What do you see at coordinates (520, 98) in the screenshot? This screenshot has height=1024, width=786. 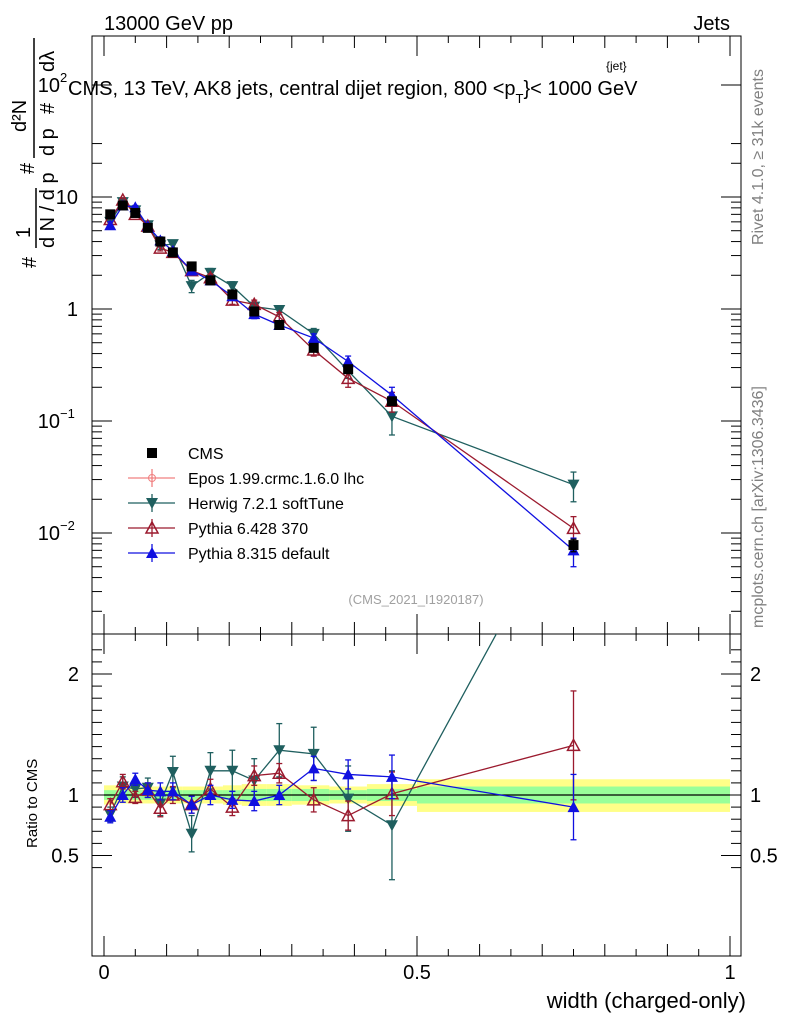 I see `plot-title-sub: T` at bounding box center [520, 98].